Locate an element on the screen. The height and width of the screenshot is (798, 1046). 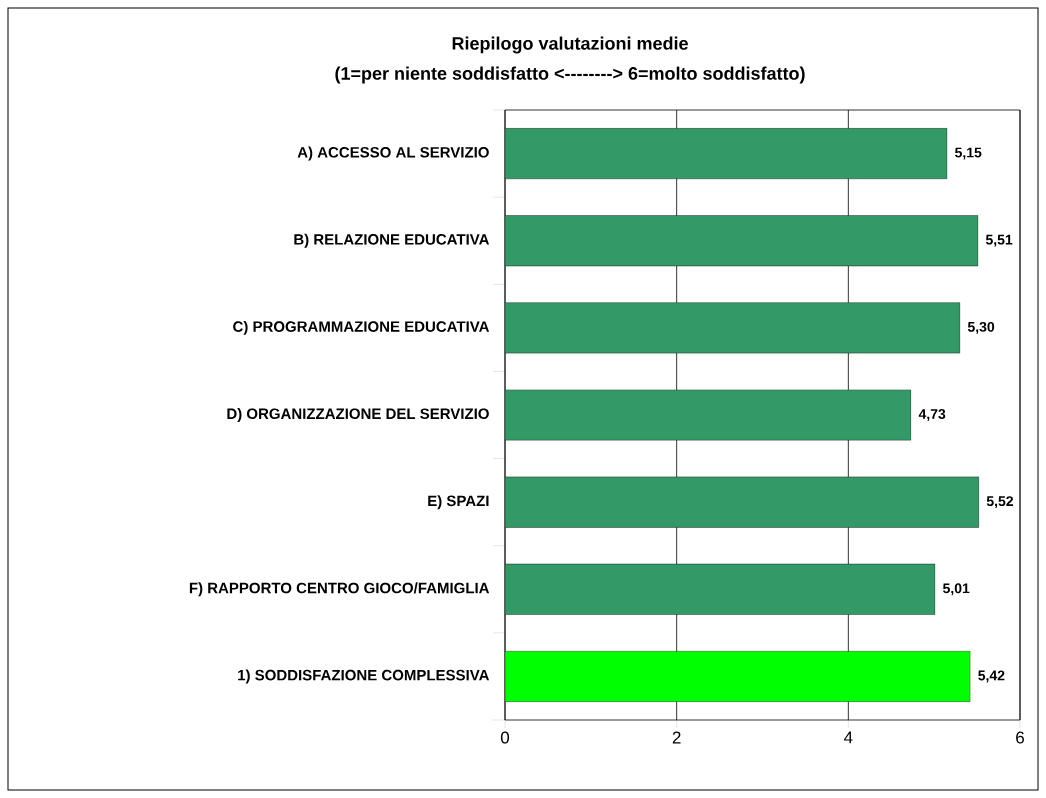
data-label: 5,52 is located at coordinates (1000, 502).